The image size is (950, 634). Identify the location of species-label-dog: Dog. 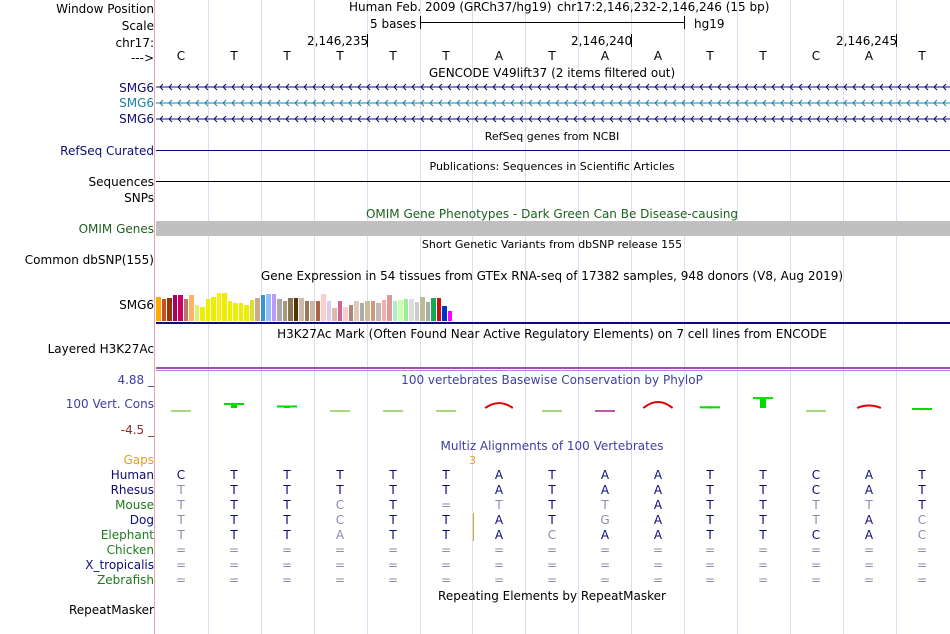
(141, 520).